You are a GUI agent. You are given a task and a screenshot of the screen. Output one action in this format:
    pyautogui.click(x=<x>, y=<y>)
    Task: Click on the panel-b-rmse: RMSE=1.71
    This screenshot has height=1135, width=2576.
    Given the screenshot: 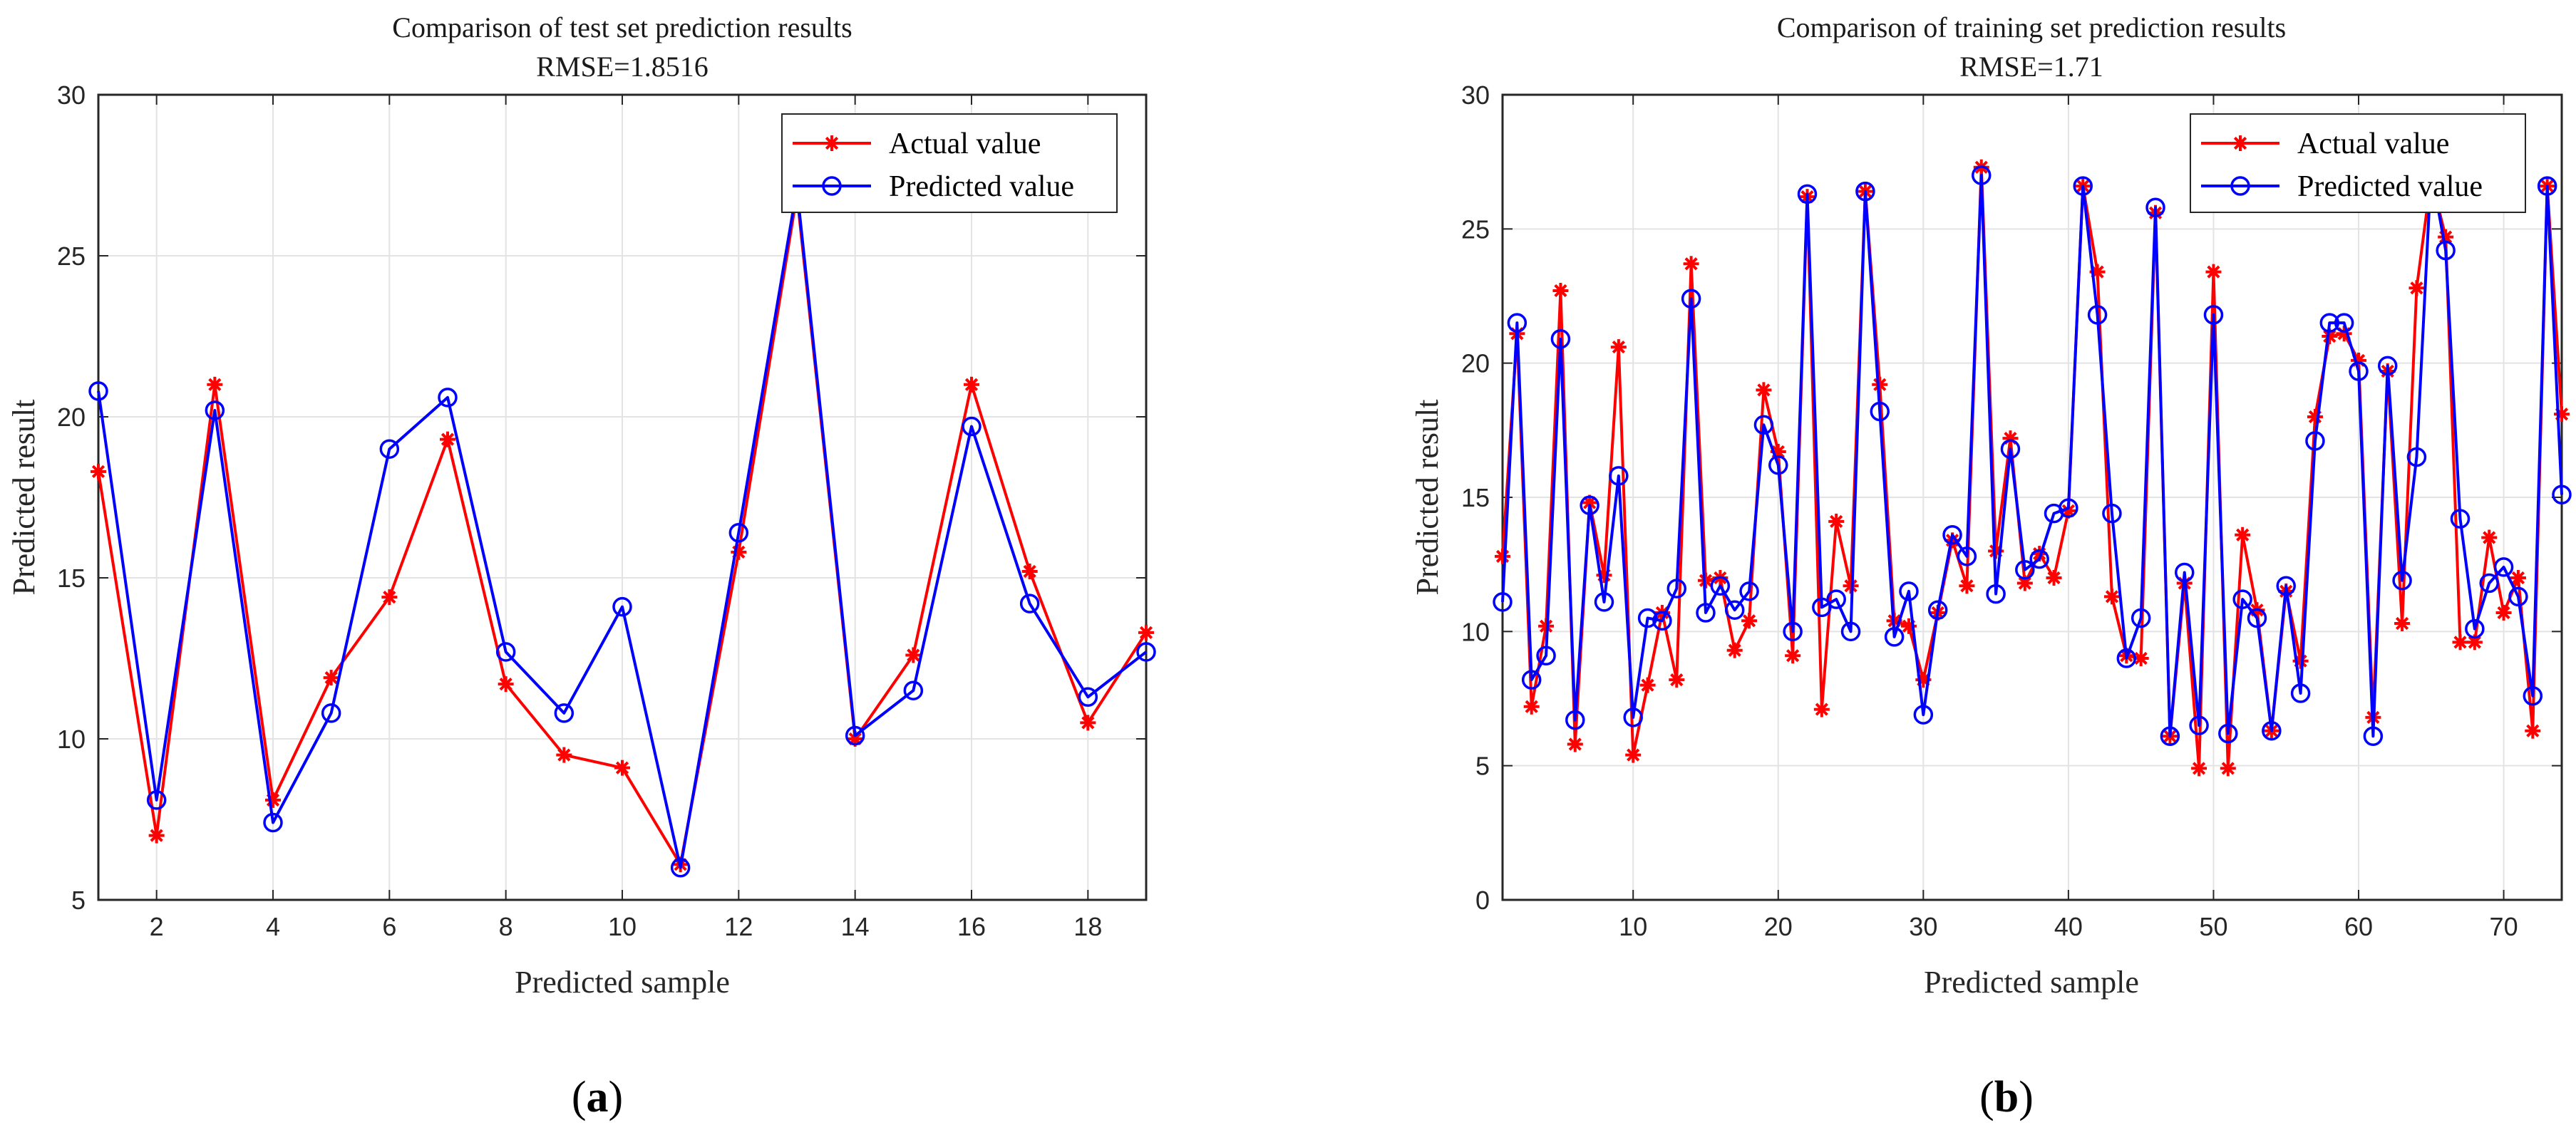 What is the action you would take?
    pyautogui.click(x=2031, y=67)
    